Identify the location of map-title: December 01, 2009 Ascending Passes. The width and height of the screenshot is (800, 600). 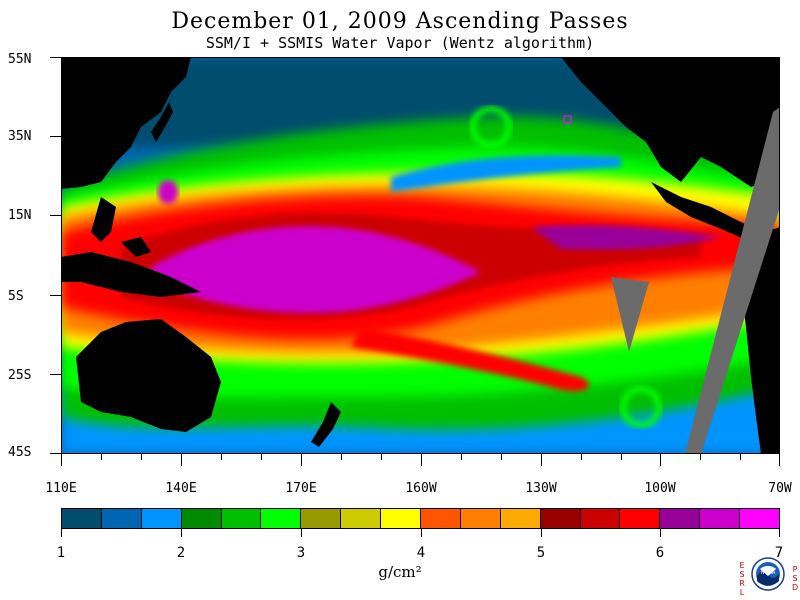
(400, 21).